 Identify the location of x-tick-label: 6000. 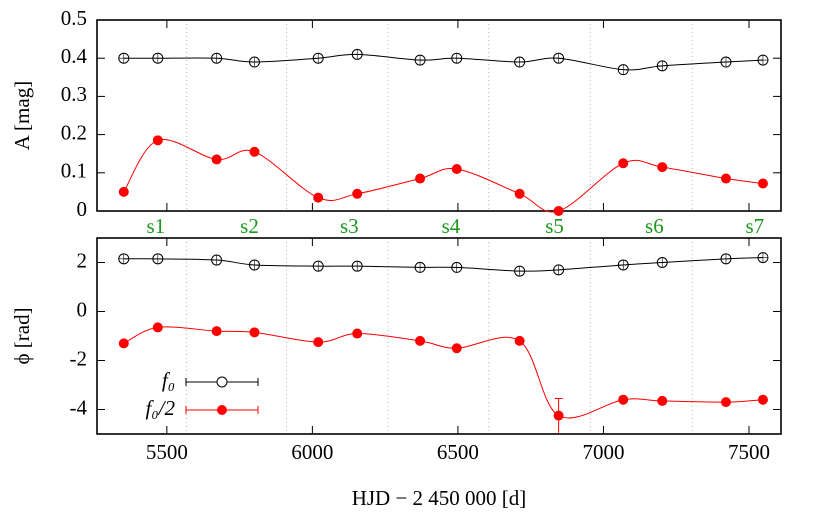
(312, 452).